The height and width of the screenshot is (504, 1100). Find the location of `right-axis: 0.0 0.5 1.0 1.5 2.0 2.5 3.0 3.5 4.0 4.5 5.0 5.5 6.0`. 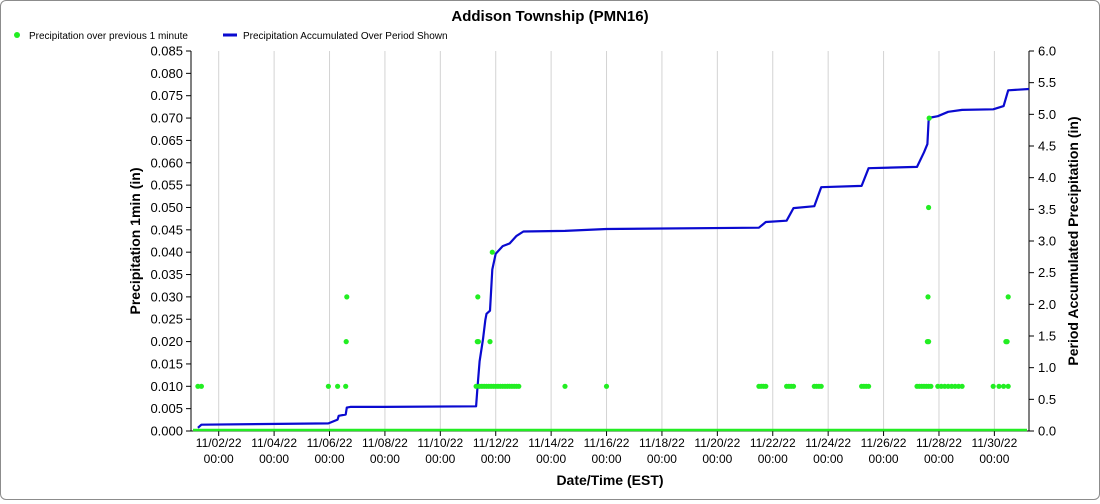

right-axis: 0.0 0.5 1.0 1.5 2.0 2.5 3.0 3.5 4.0 4.5 5.0 5.5 6.0 is located at coordinates (1042, 241).